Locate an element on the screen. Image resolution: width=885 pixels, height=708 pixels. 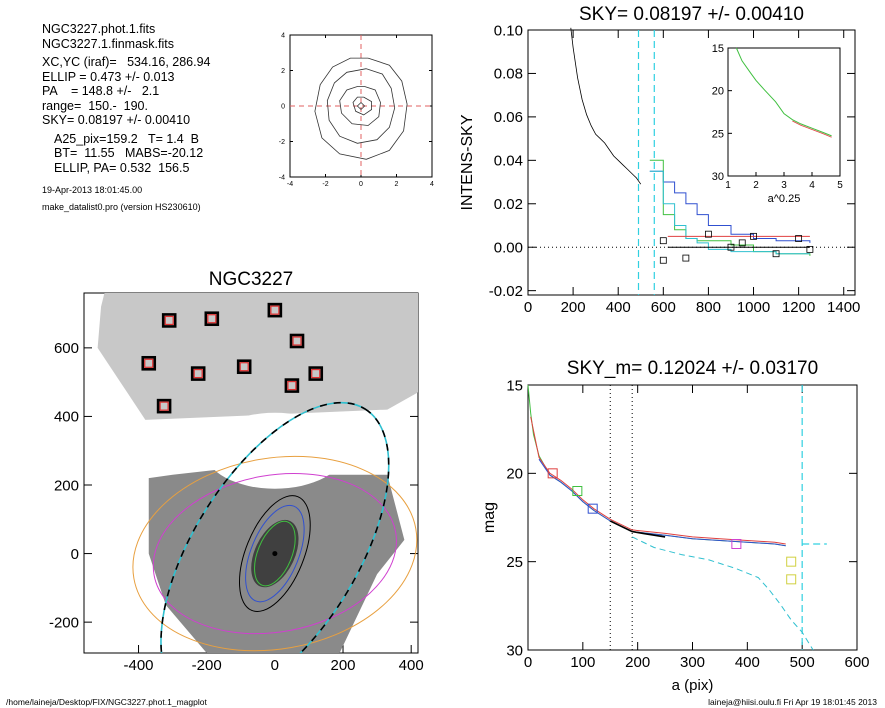
y-tick-label: 600 is located at coordinates (66, 348).